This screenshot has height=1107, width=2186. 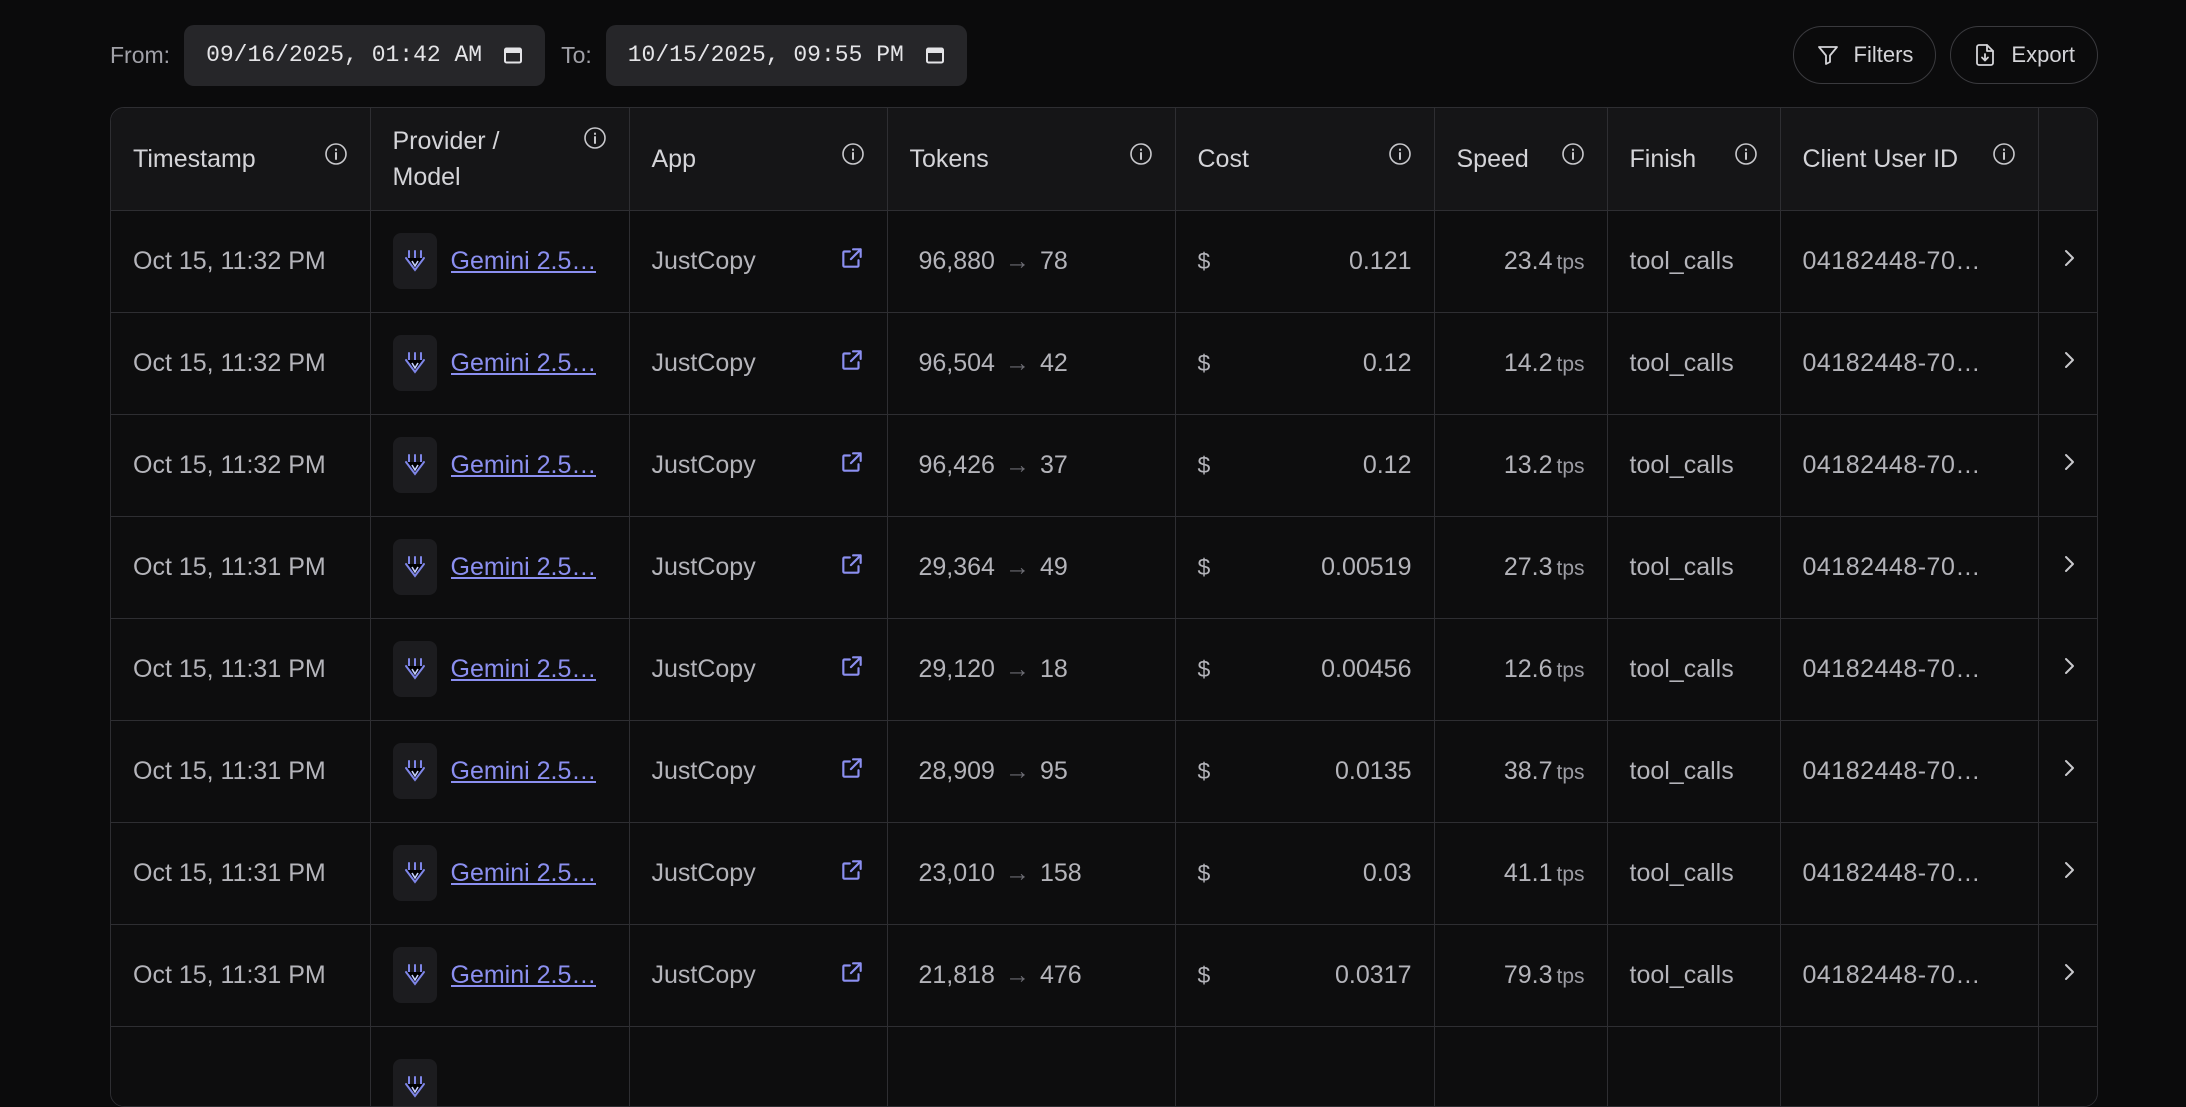 What do you see at coordinates (1528, 566) in the screenshot?
I see `speed-value: 27.3` at bounding box center [1528, 566].